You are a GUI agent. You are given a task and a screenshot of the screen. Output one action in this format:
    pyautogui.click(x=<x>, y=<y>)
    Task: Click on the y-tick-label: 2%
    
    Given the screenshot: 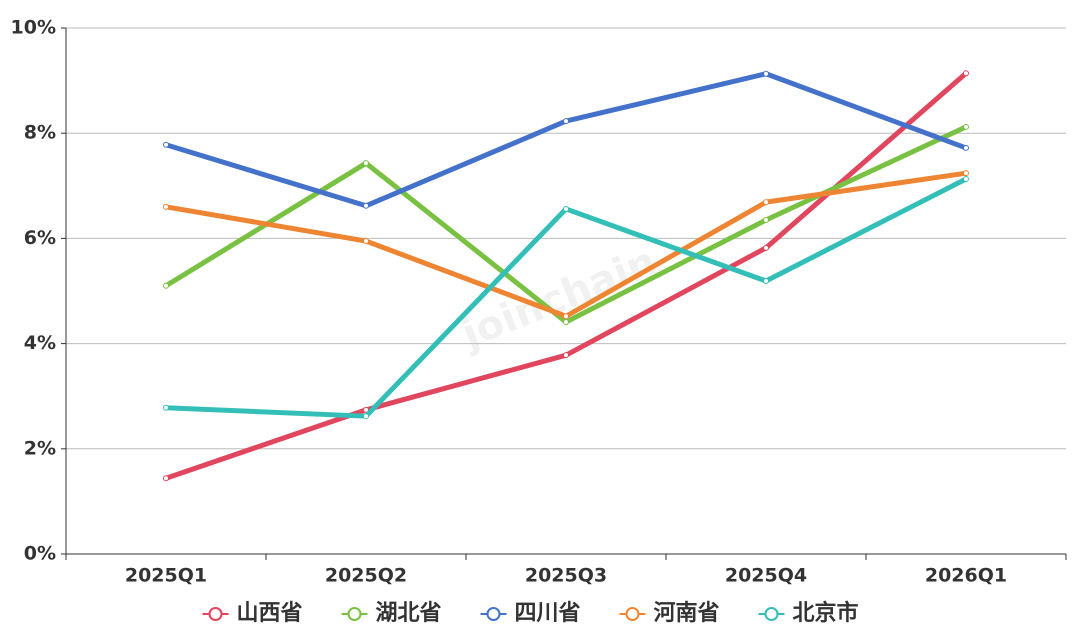 What is the action you would take?
    pyautogui.click(x=40, y=448)
    